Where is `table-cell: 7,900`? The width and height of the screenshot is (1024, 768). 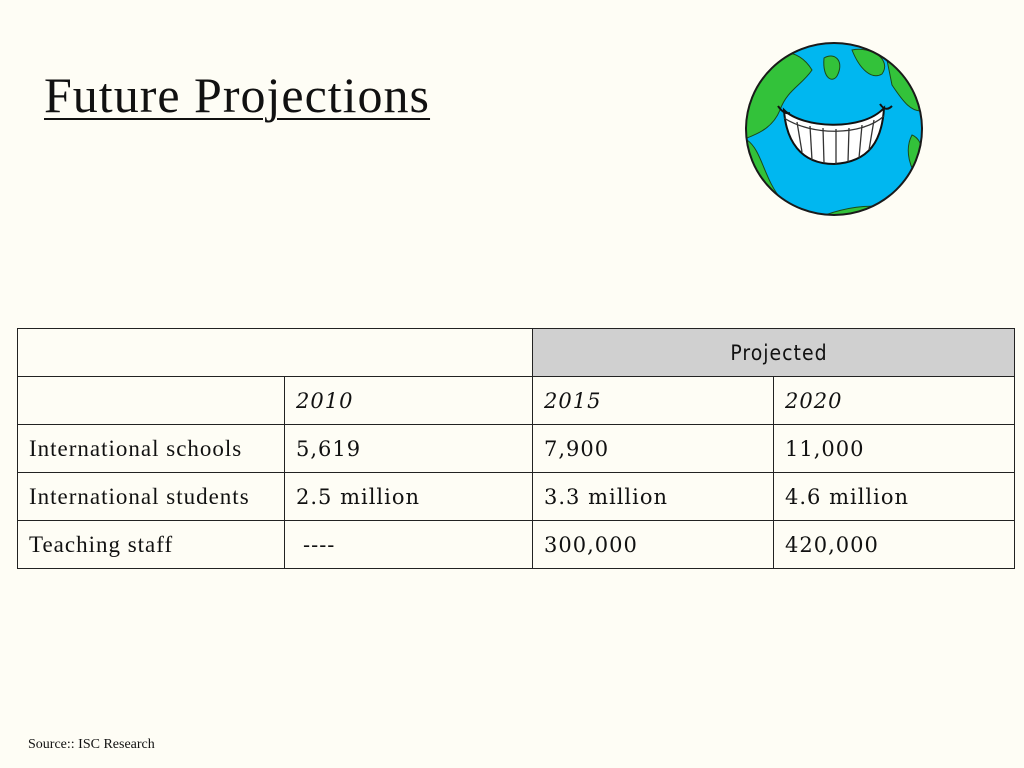
table-cell: 7,900 is located at coordinates (653, 448).